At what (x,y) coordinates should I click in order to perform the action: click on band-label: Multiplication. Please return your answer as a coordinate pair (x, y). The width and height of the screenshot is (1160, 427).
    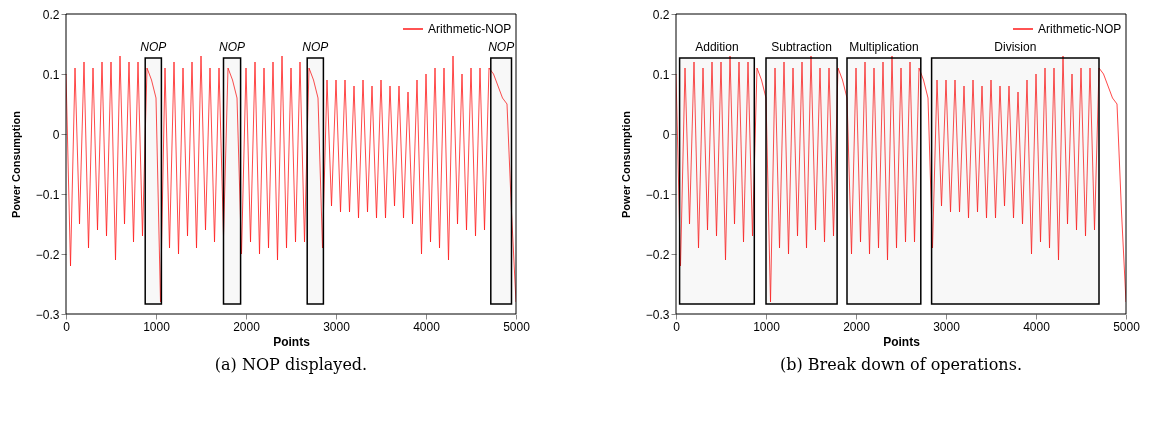
    Looking at the image, I should click on (884, 47).